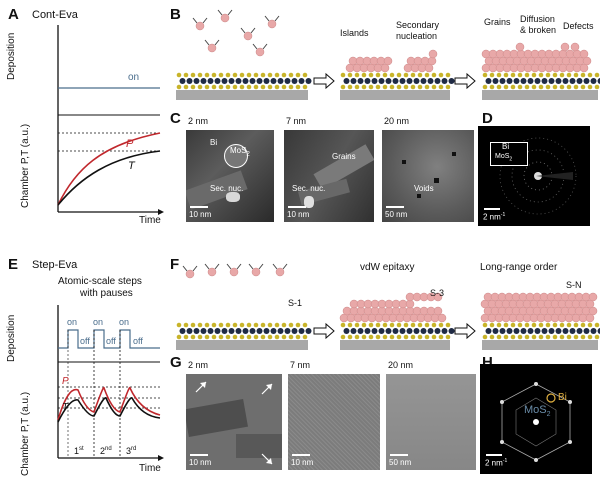 This screenshot has height=480, width=600. I want to click on panel-a-t-label: T, so click(131, 166).